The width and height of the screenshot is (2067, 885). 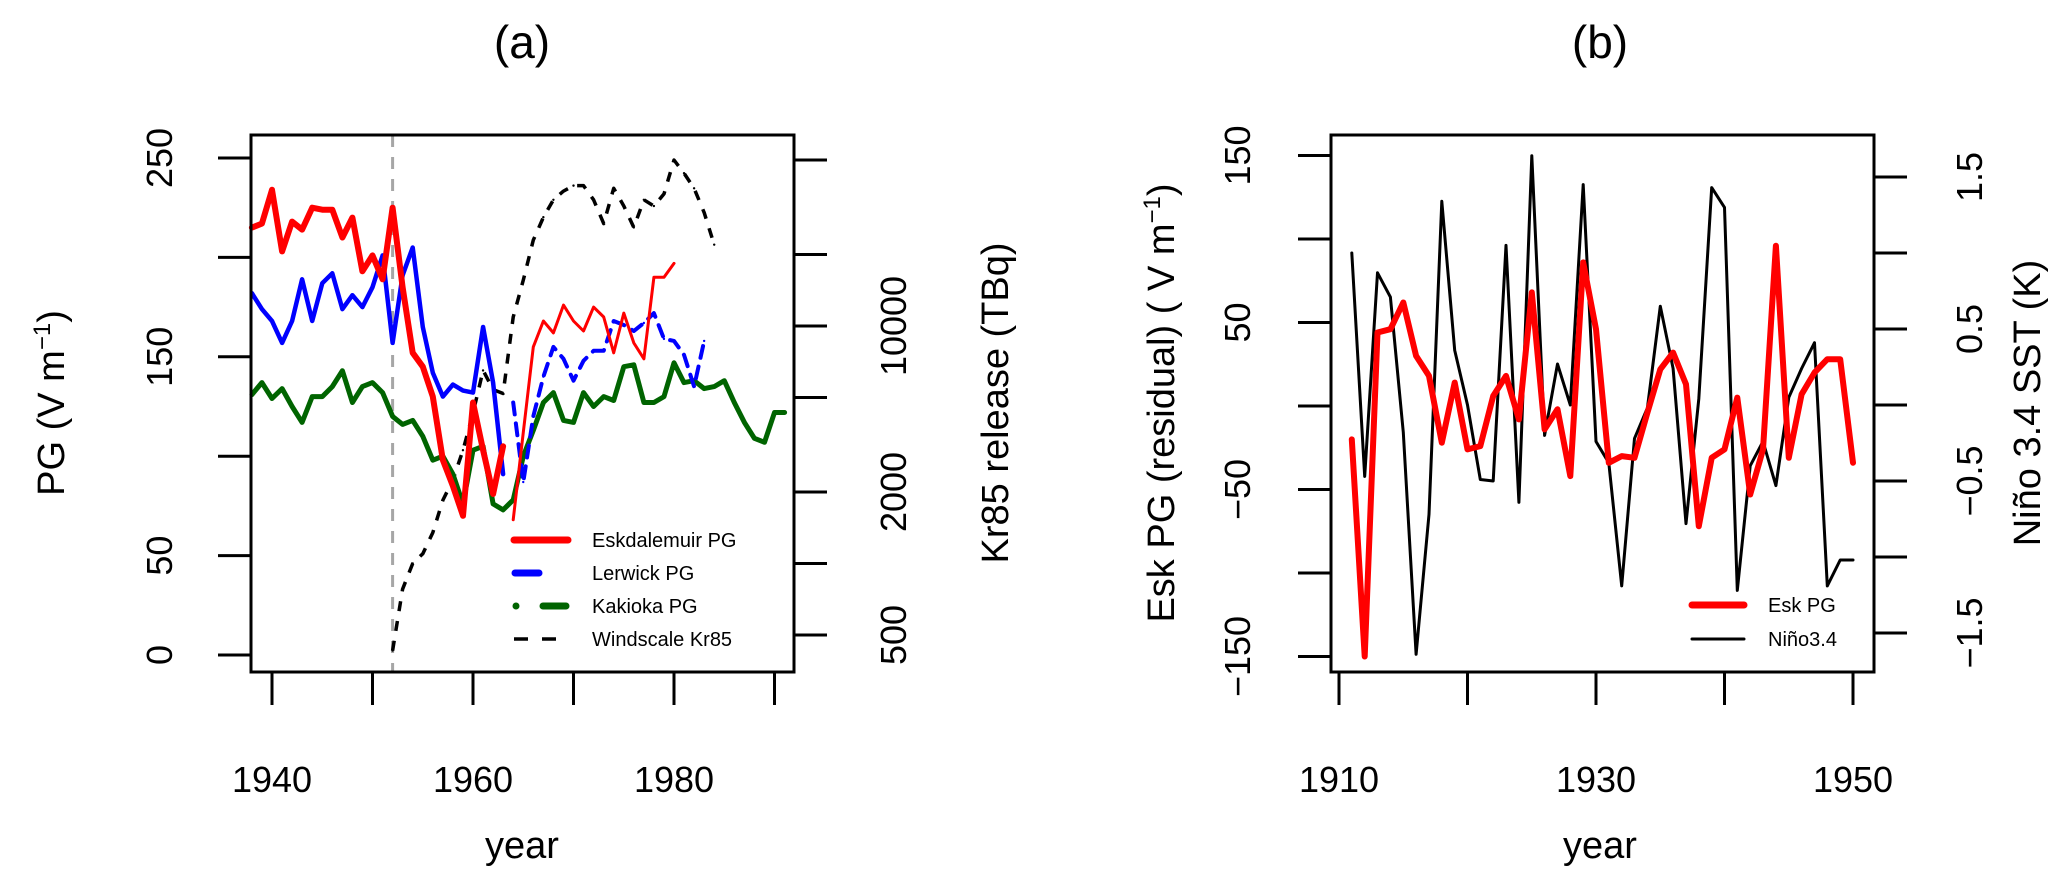 I want to click on y-tick-label: 0, so click(x=159, y=655).